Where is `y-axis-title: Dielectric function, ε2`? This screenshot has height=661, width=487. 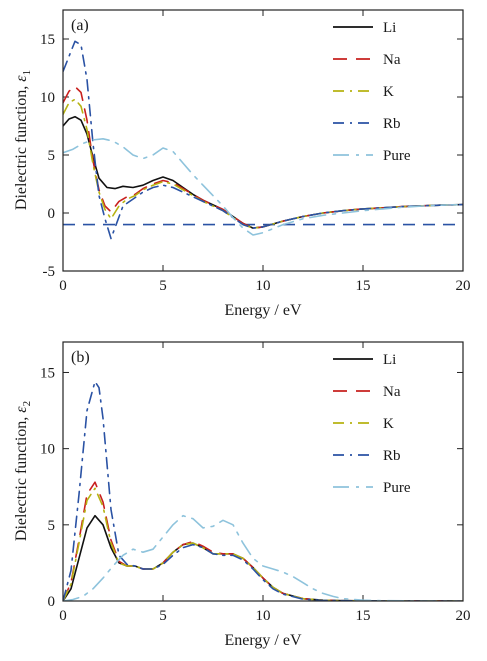
y-axis-title: Dielectric function, ε2 is located at coordinates (23, 471).